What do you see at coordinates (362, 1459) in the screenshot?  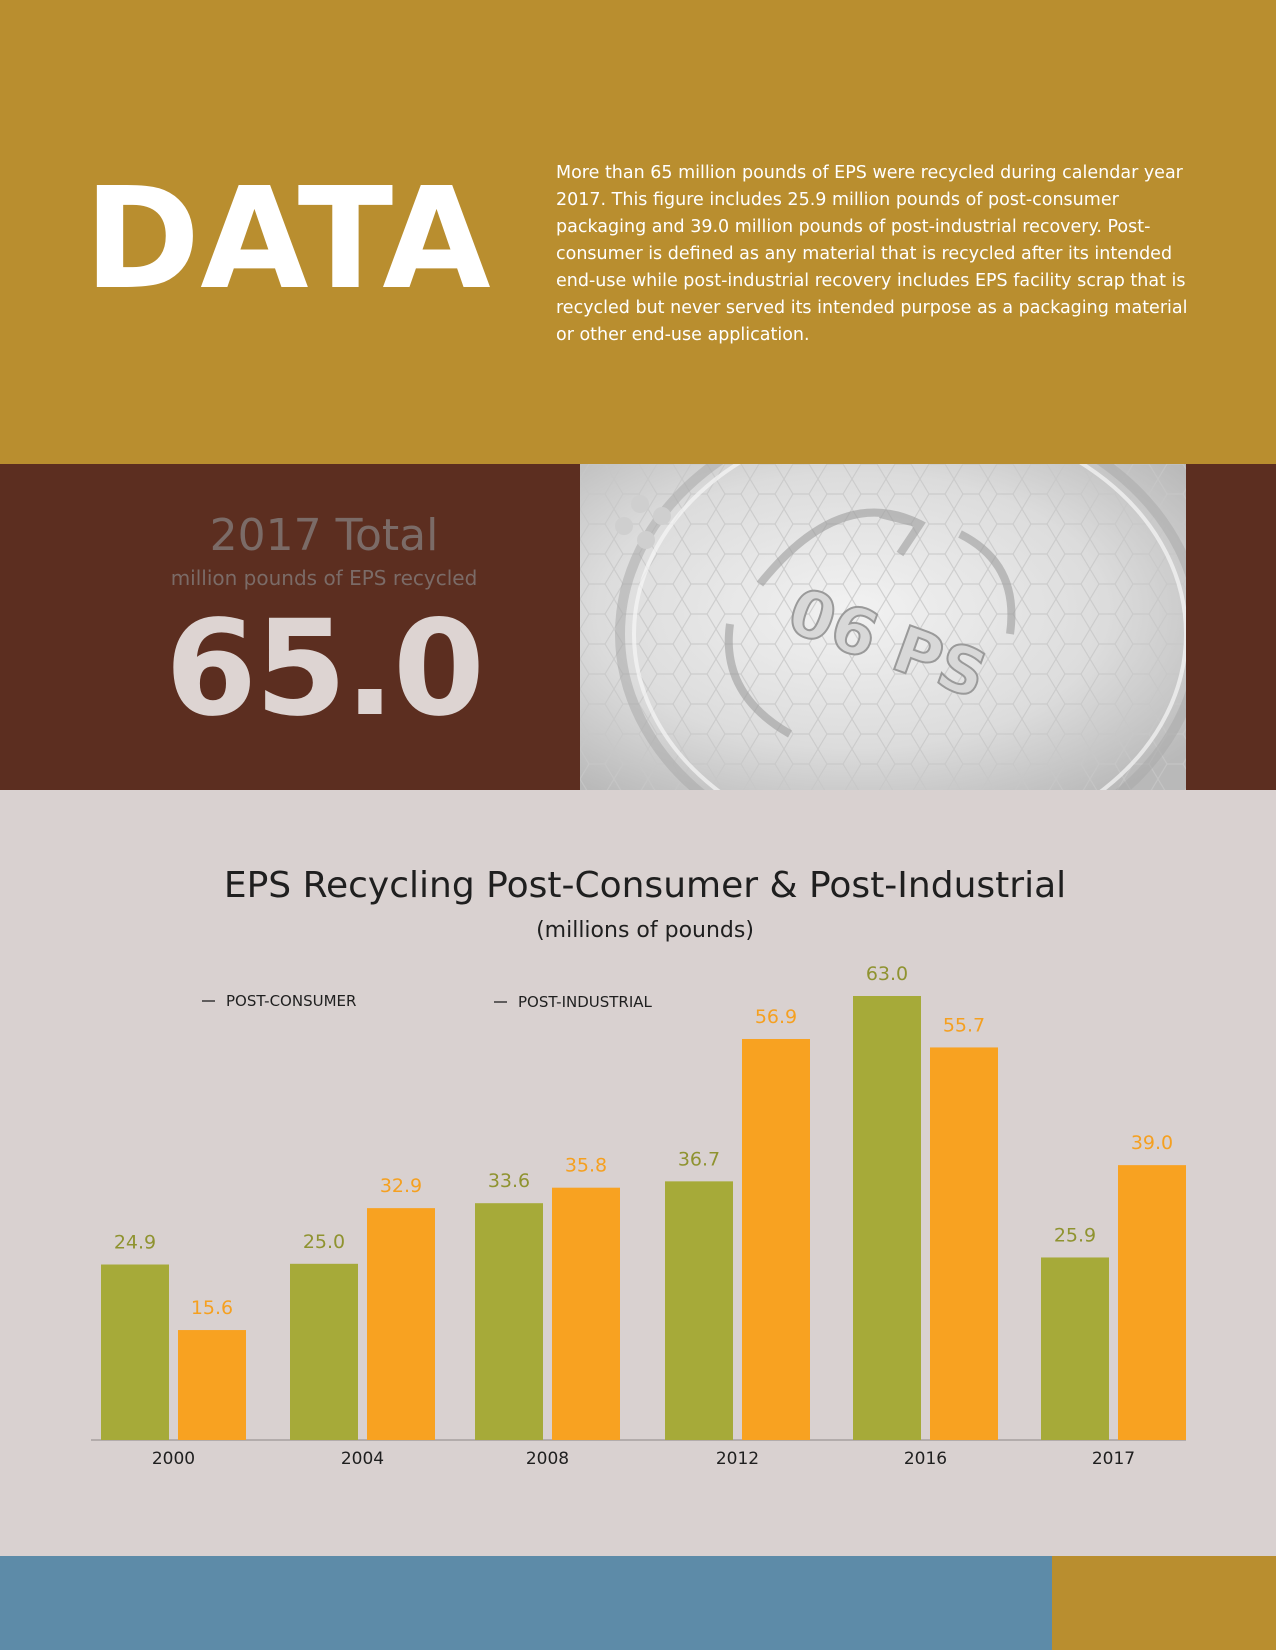 I see `x-tick-label-2004: 2004` at bounding box center [362, 1459].